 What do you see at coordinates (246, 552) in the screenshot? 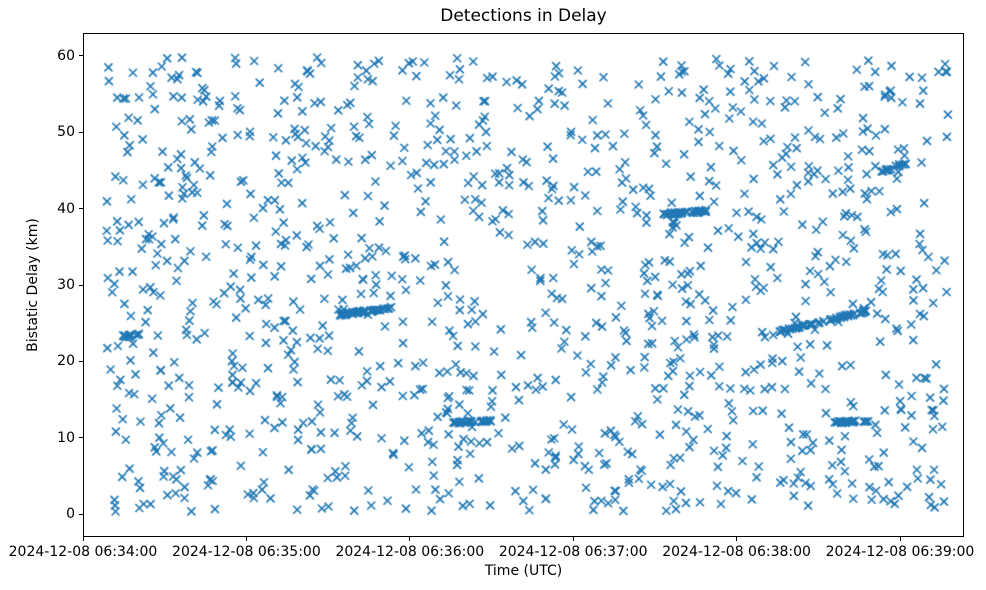
I see `x-tick-label: 2024-12-08 06:35:00` at bounding box center [246, 552].